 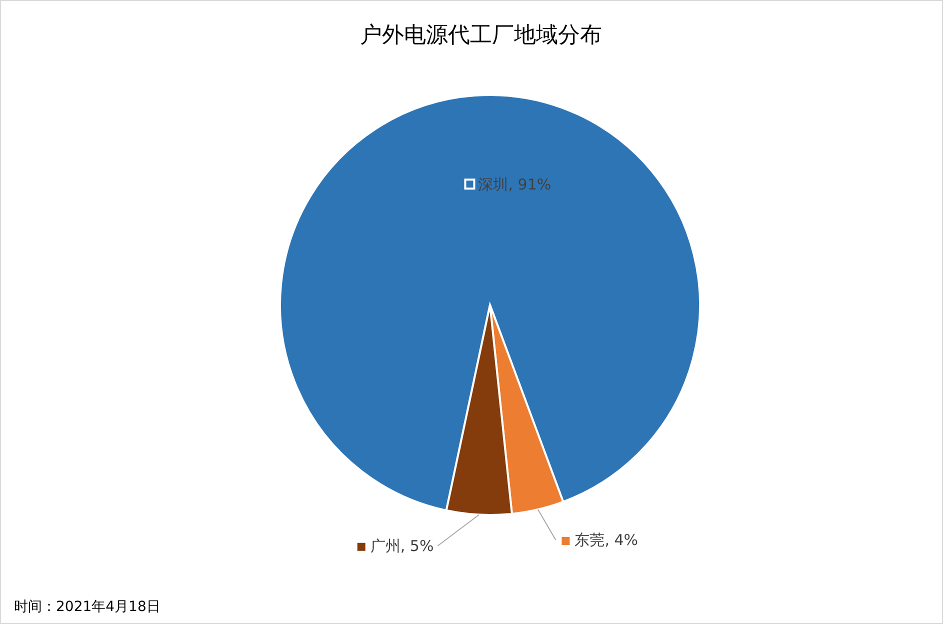 I want to click on chart-title: 户外电源代工厂地域分布, so click(x=481, y=35).